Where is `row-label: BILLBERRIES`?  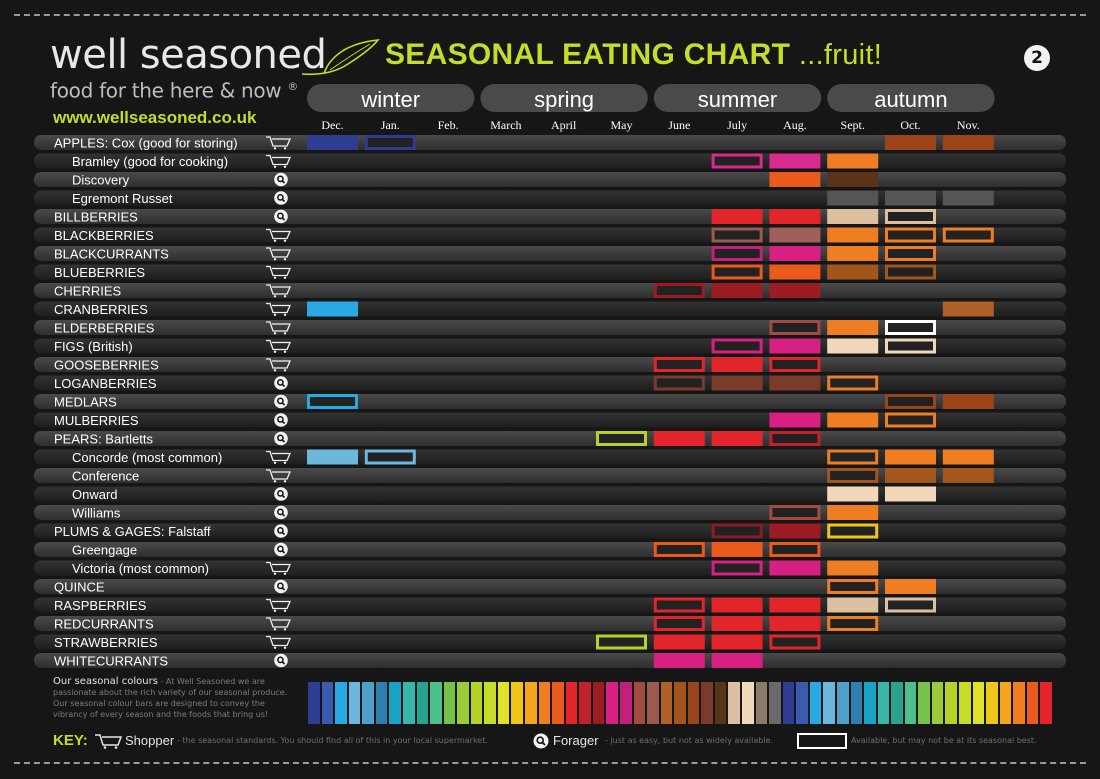 row-label: BILLBERRIES is located at coordinates (96, 217).